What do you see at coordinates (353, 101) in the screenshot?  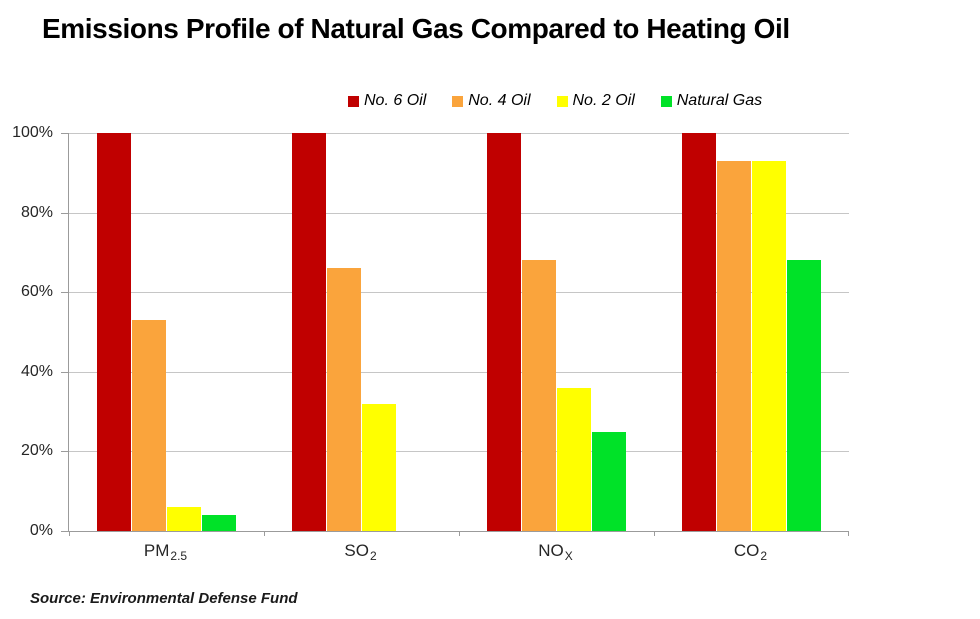 I see `legend-swatch-no-6-oil` at bounding box center [353, 101].